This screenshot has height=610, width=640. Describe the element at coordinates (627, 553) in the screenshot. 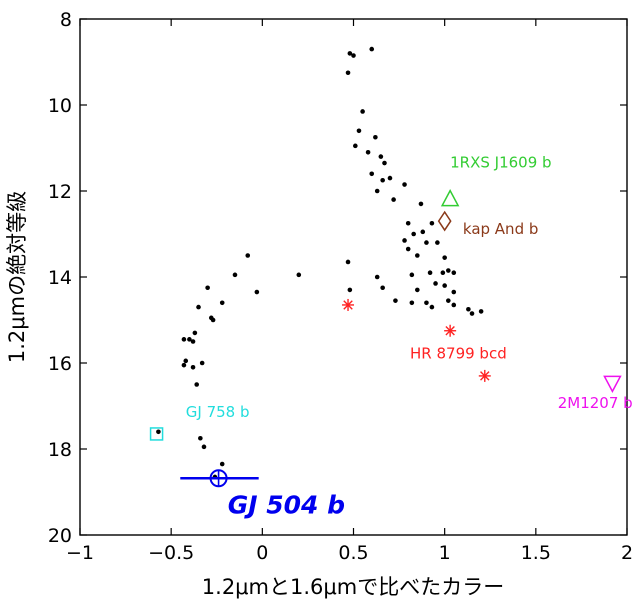

I see `x-tick-label: 2` at that location.